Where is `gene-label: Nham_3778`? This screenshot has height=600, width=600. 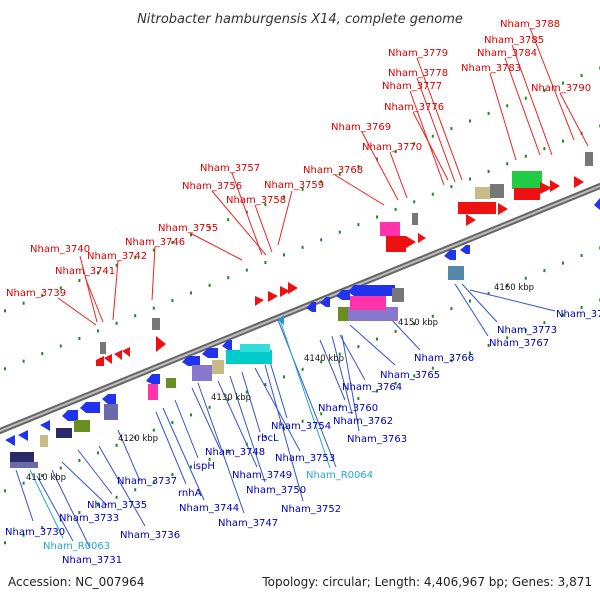 gene-label: Nham_3778 is located at coordinates (418, 73).